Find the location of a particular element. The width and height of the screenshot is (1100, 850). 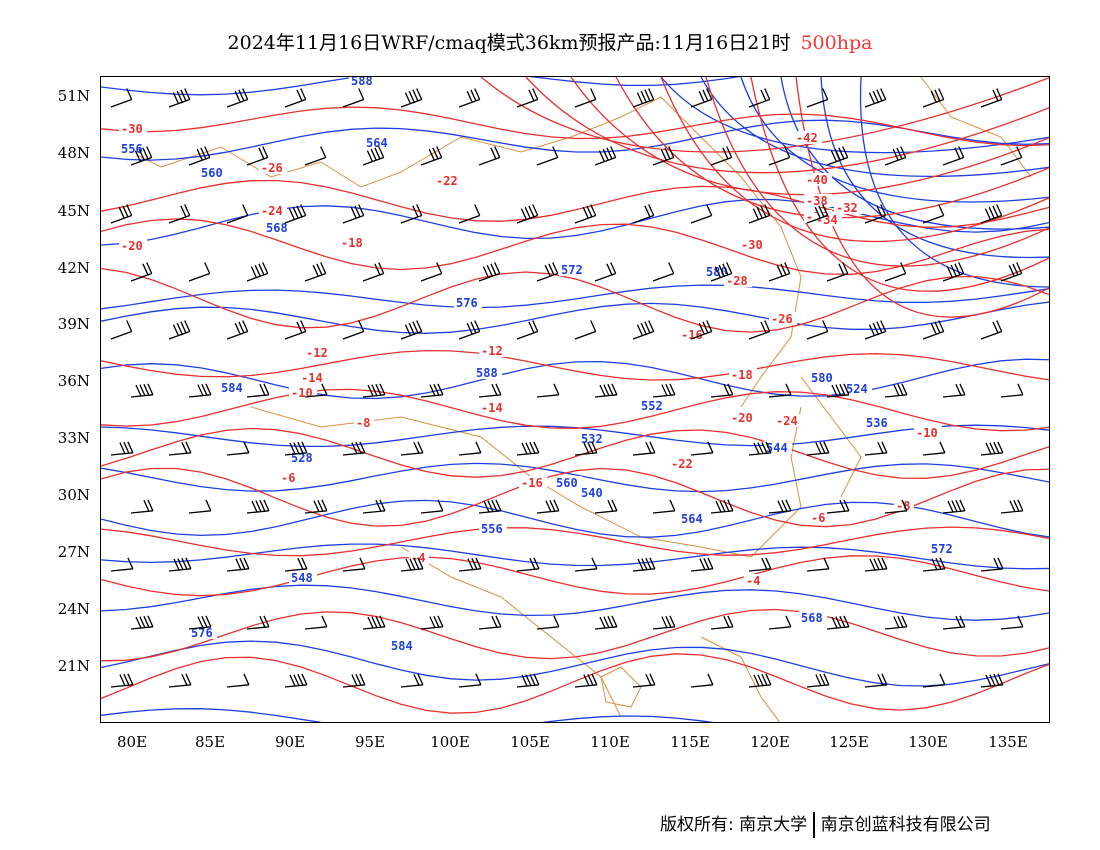

temperature-label: -18 is located at coordinates (742, 375).